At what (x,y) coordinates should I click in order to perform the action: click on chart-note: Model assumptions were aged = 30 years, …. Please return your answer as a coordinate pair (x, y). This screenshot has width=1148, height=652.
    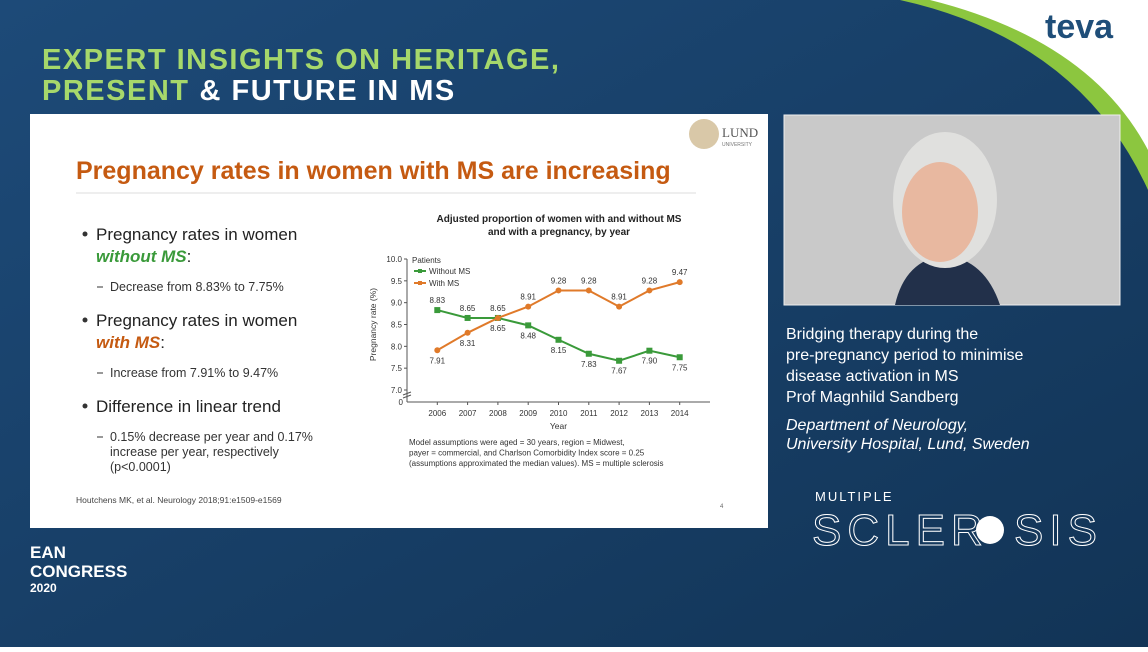
    Looking at the image, I should click on (517, 442).